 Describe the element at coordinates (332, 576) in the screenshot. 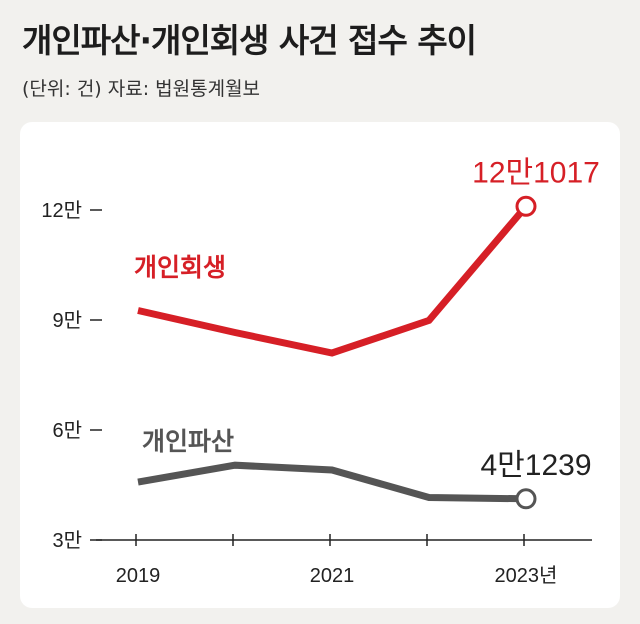

I see `x-tick-label: 2021` at that location.